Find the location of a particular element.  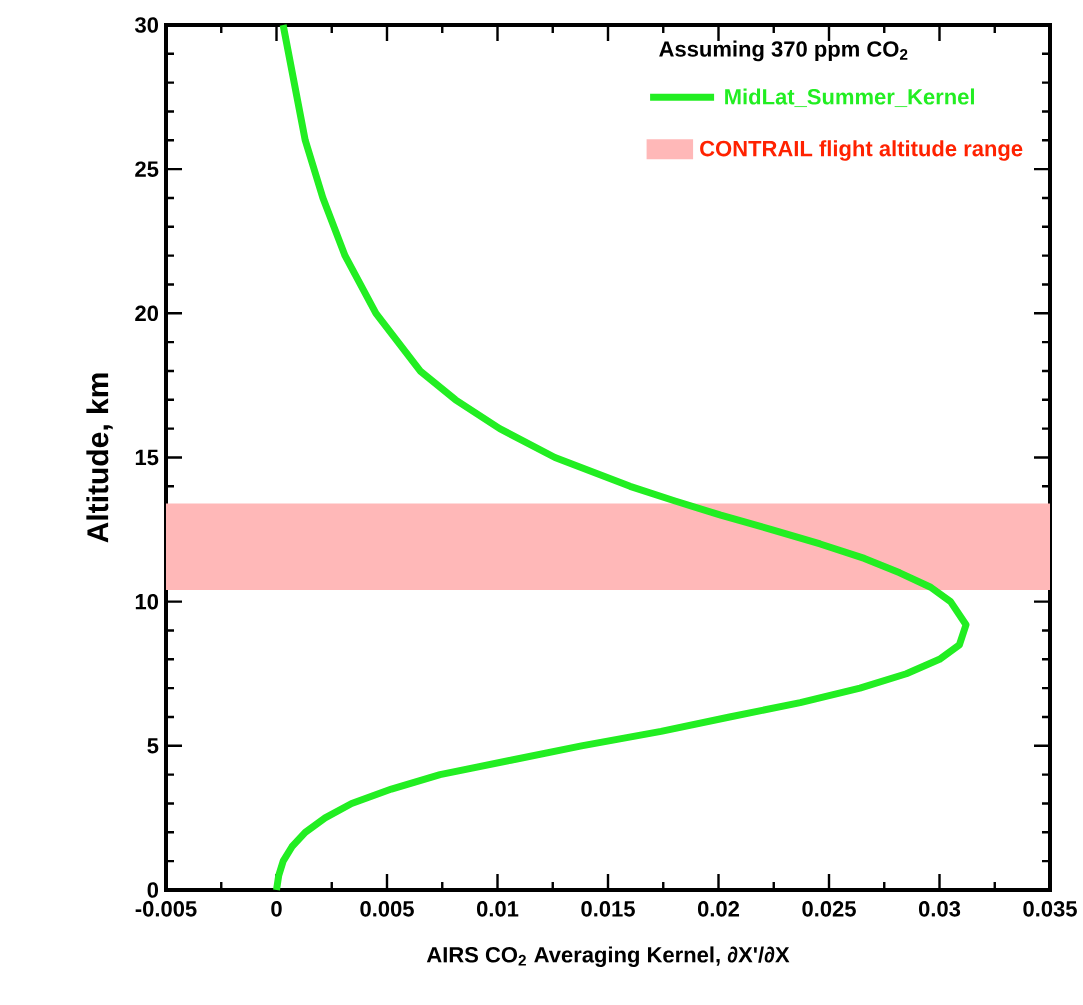

y-tick-label: 30 is located at coordinates (146, 25).